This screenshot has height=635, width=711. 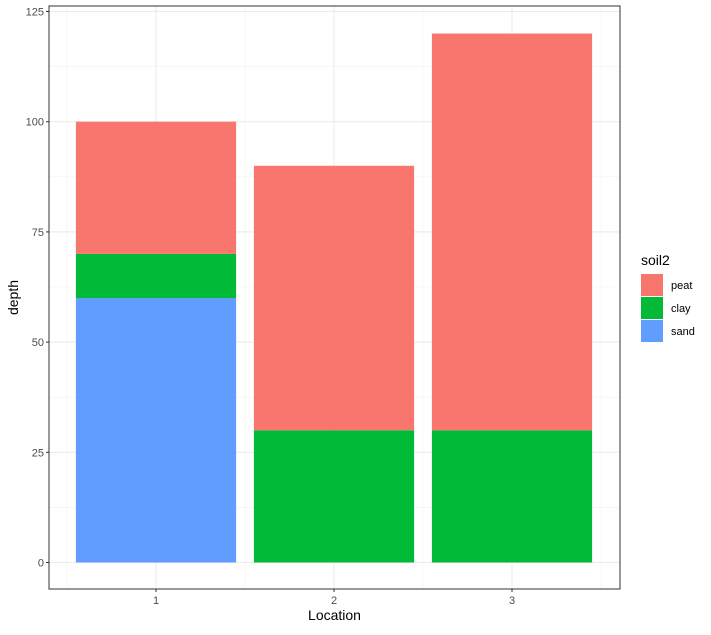 What do you see at coordinates (38, 343) in the screenshot?
I see `y-tick-label: 50` at bounding box center [38, 343].